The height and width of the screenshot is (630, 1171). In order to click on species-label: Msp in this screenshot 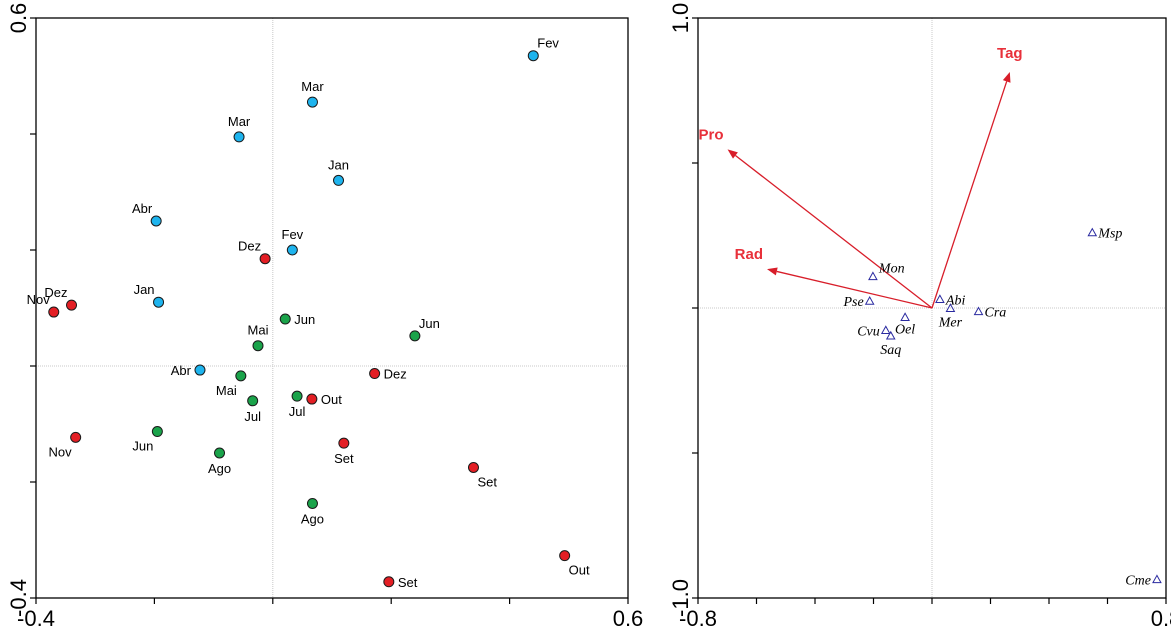, I will do `click(1109, 234)`.